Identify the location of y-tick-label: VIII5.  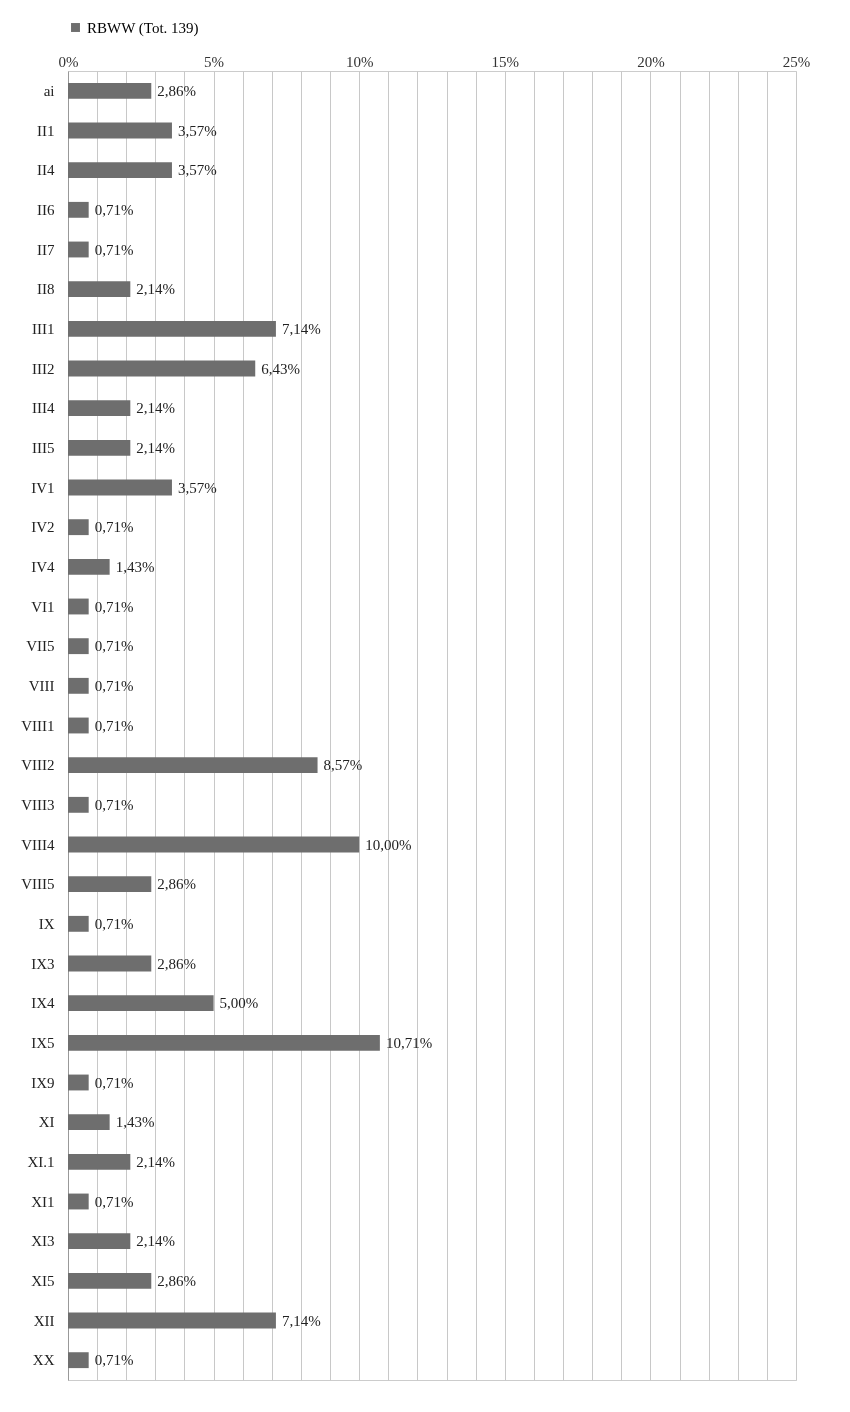
(38, 884).